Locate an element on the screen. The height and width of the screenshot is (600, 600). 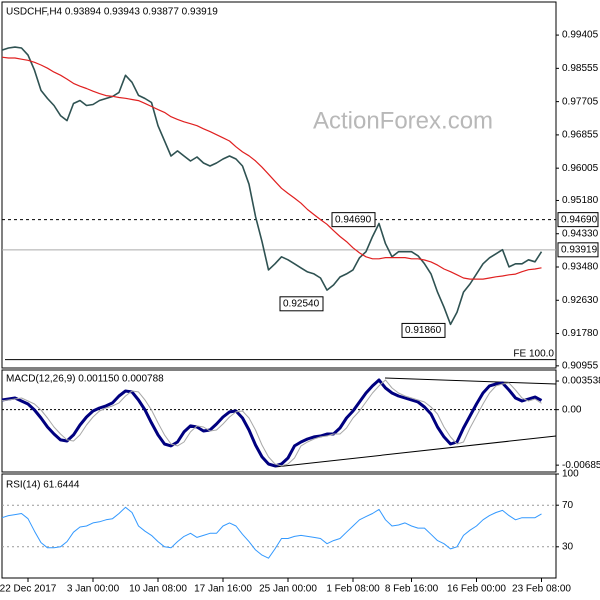
annotation-label: 0.94690 is located at coordinates (353, 219).